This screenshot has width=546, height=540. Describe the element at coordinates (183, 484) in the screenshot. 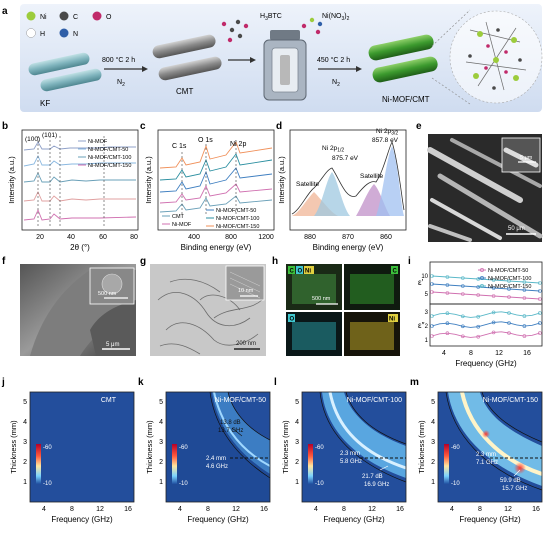

I see `cbar-min-k: -10` at that location.